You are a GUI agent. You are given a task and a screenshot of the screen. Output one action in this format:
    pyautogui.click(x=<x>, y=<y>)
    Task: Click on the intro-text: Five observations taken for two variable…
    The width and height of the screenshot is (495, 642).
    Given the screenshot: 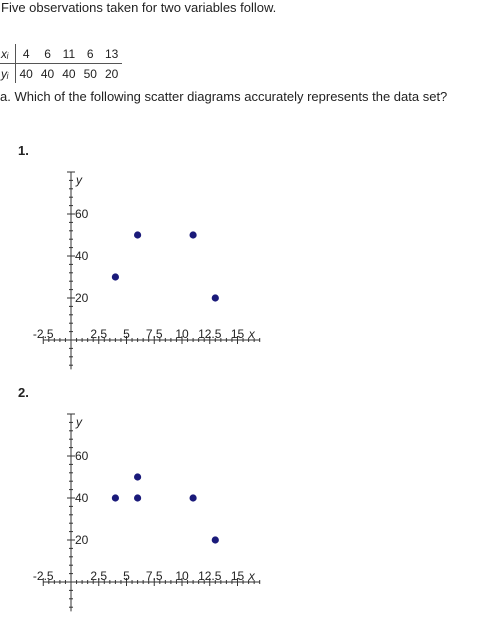 What is the action you would take?
    pyautogui.click(x=138, y=7)
    